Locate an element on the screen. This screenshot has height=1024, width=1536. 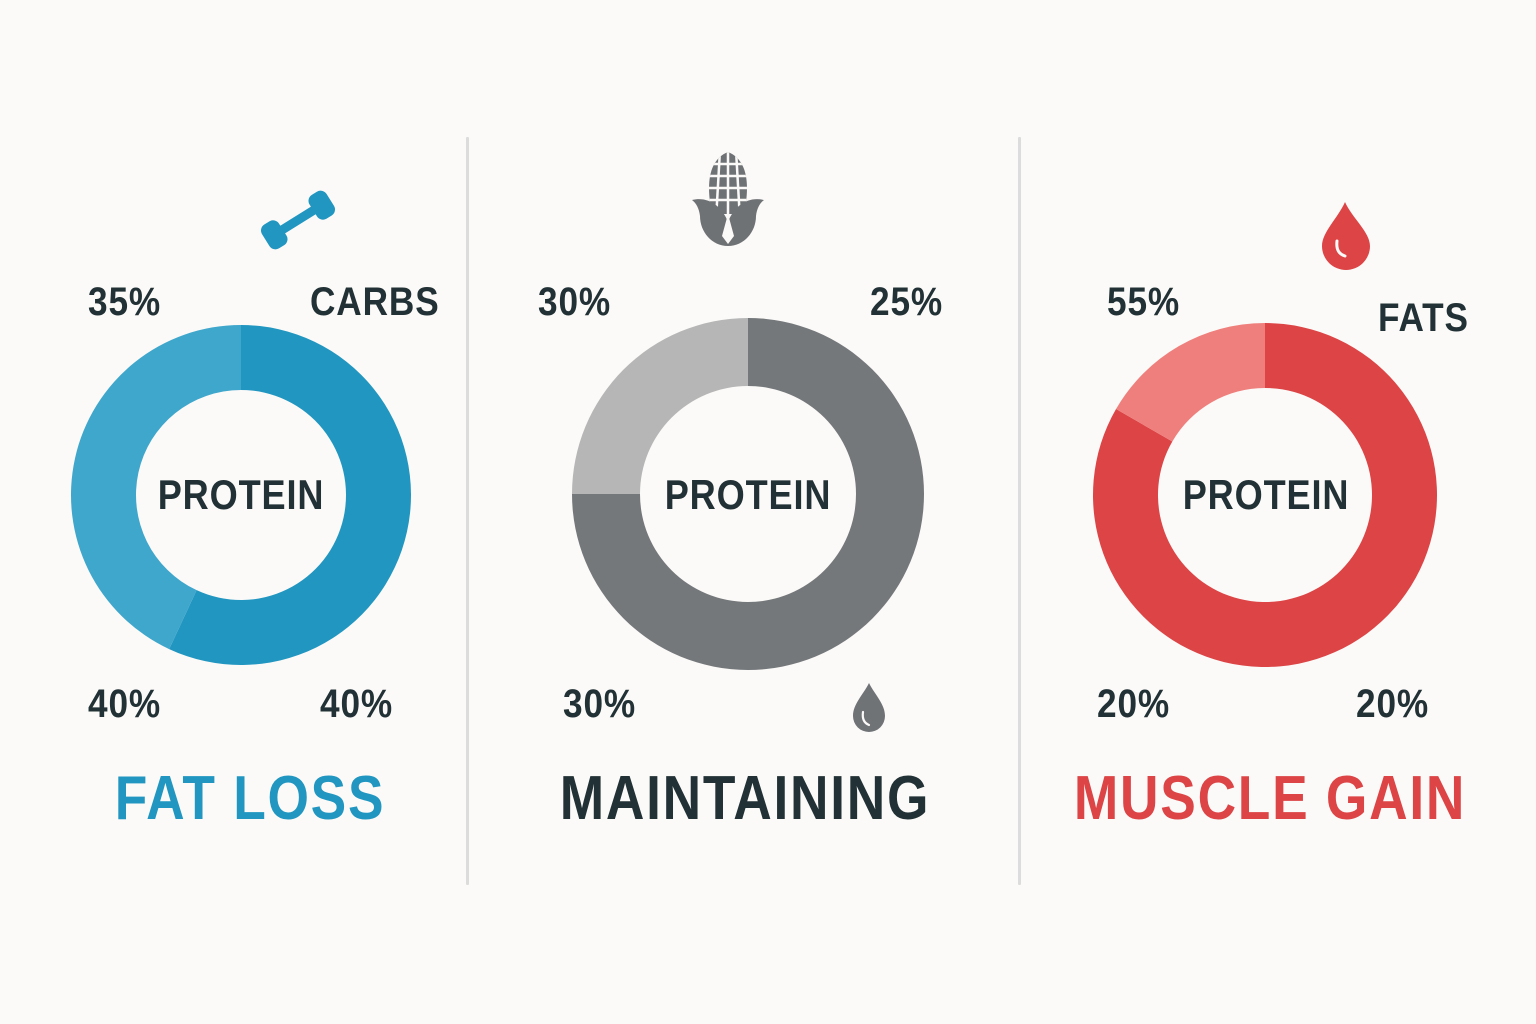
percent-label-top-left: 30% is located at coordinates (575, 302).